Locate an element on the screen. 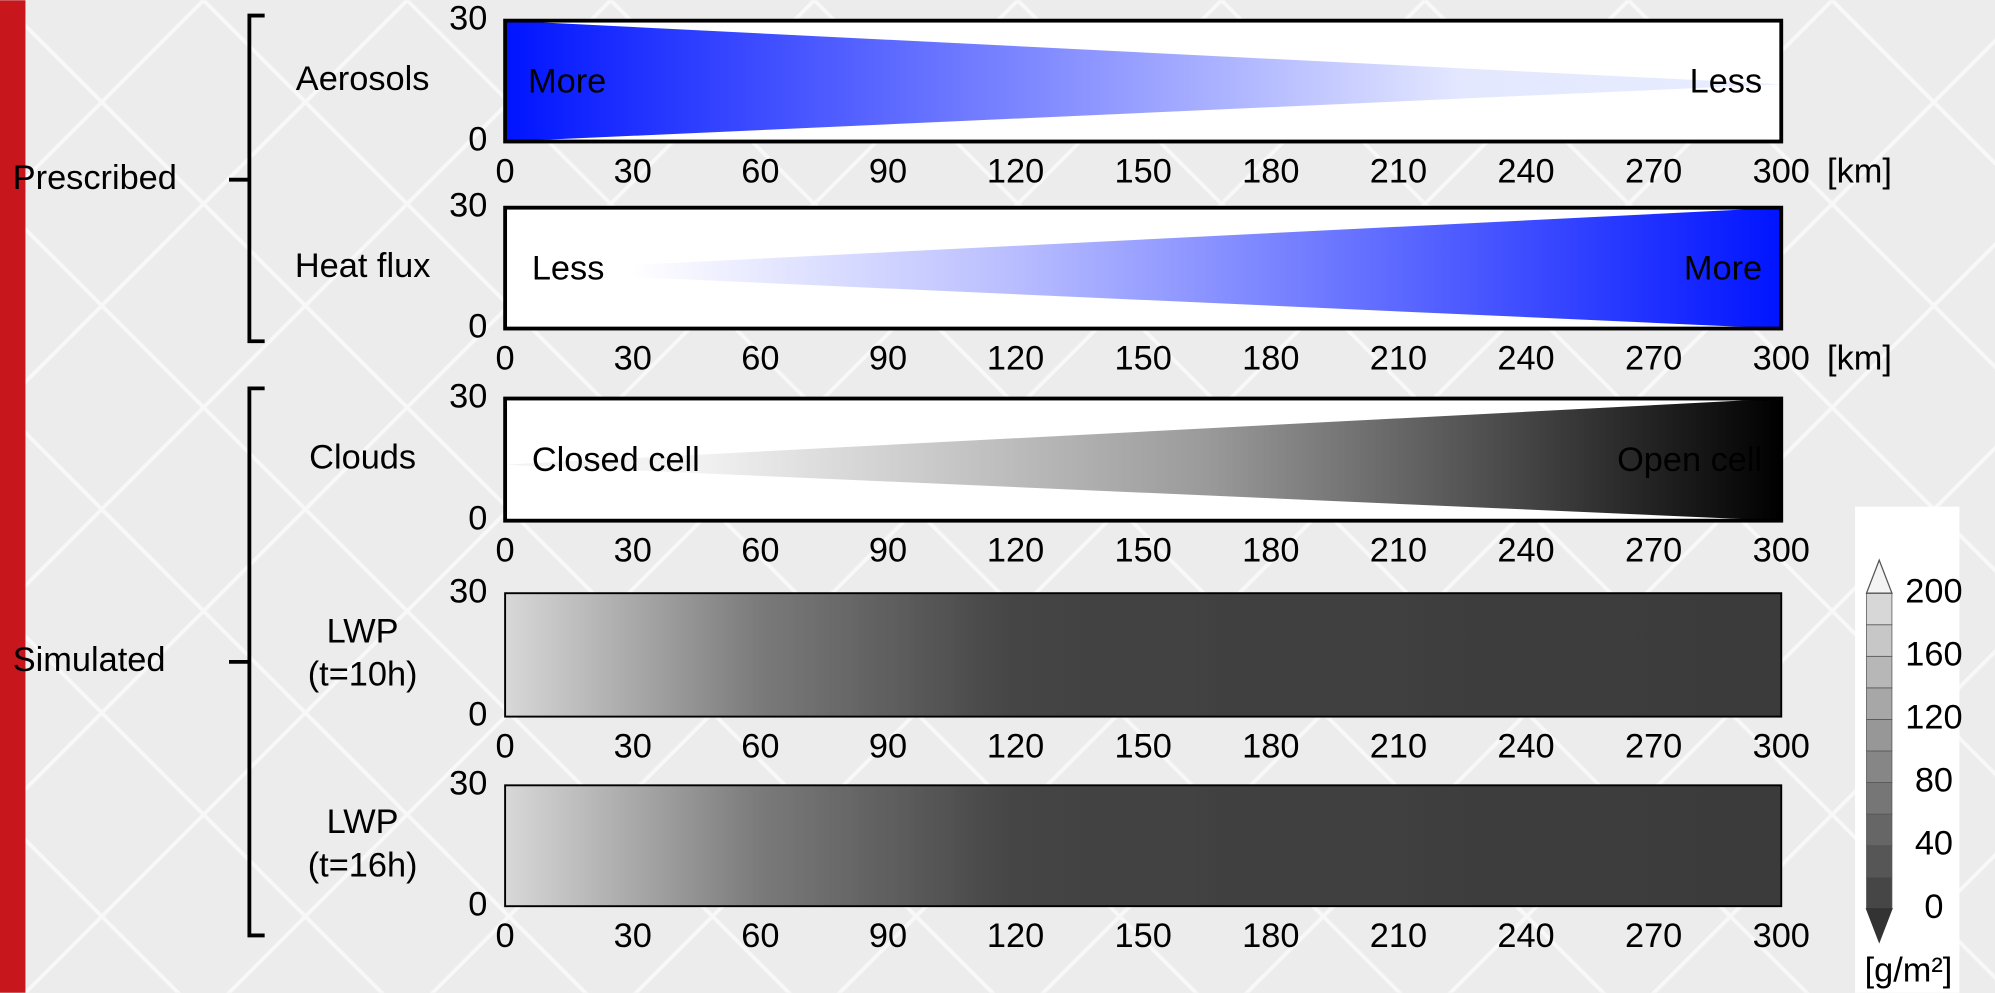 This screenshot has height=993, width=1995. colorbar-tick-label: 160 is located at coordinates (1933, 654).